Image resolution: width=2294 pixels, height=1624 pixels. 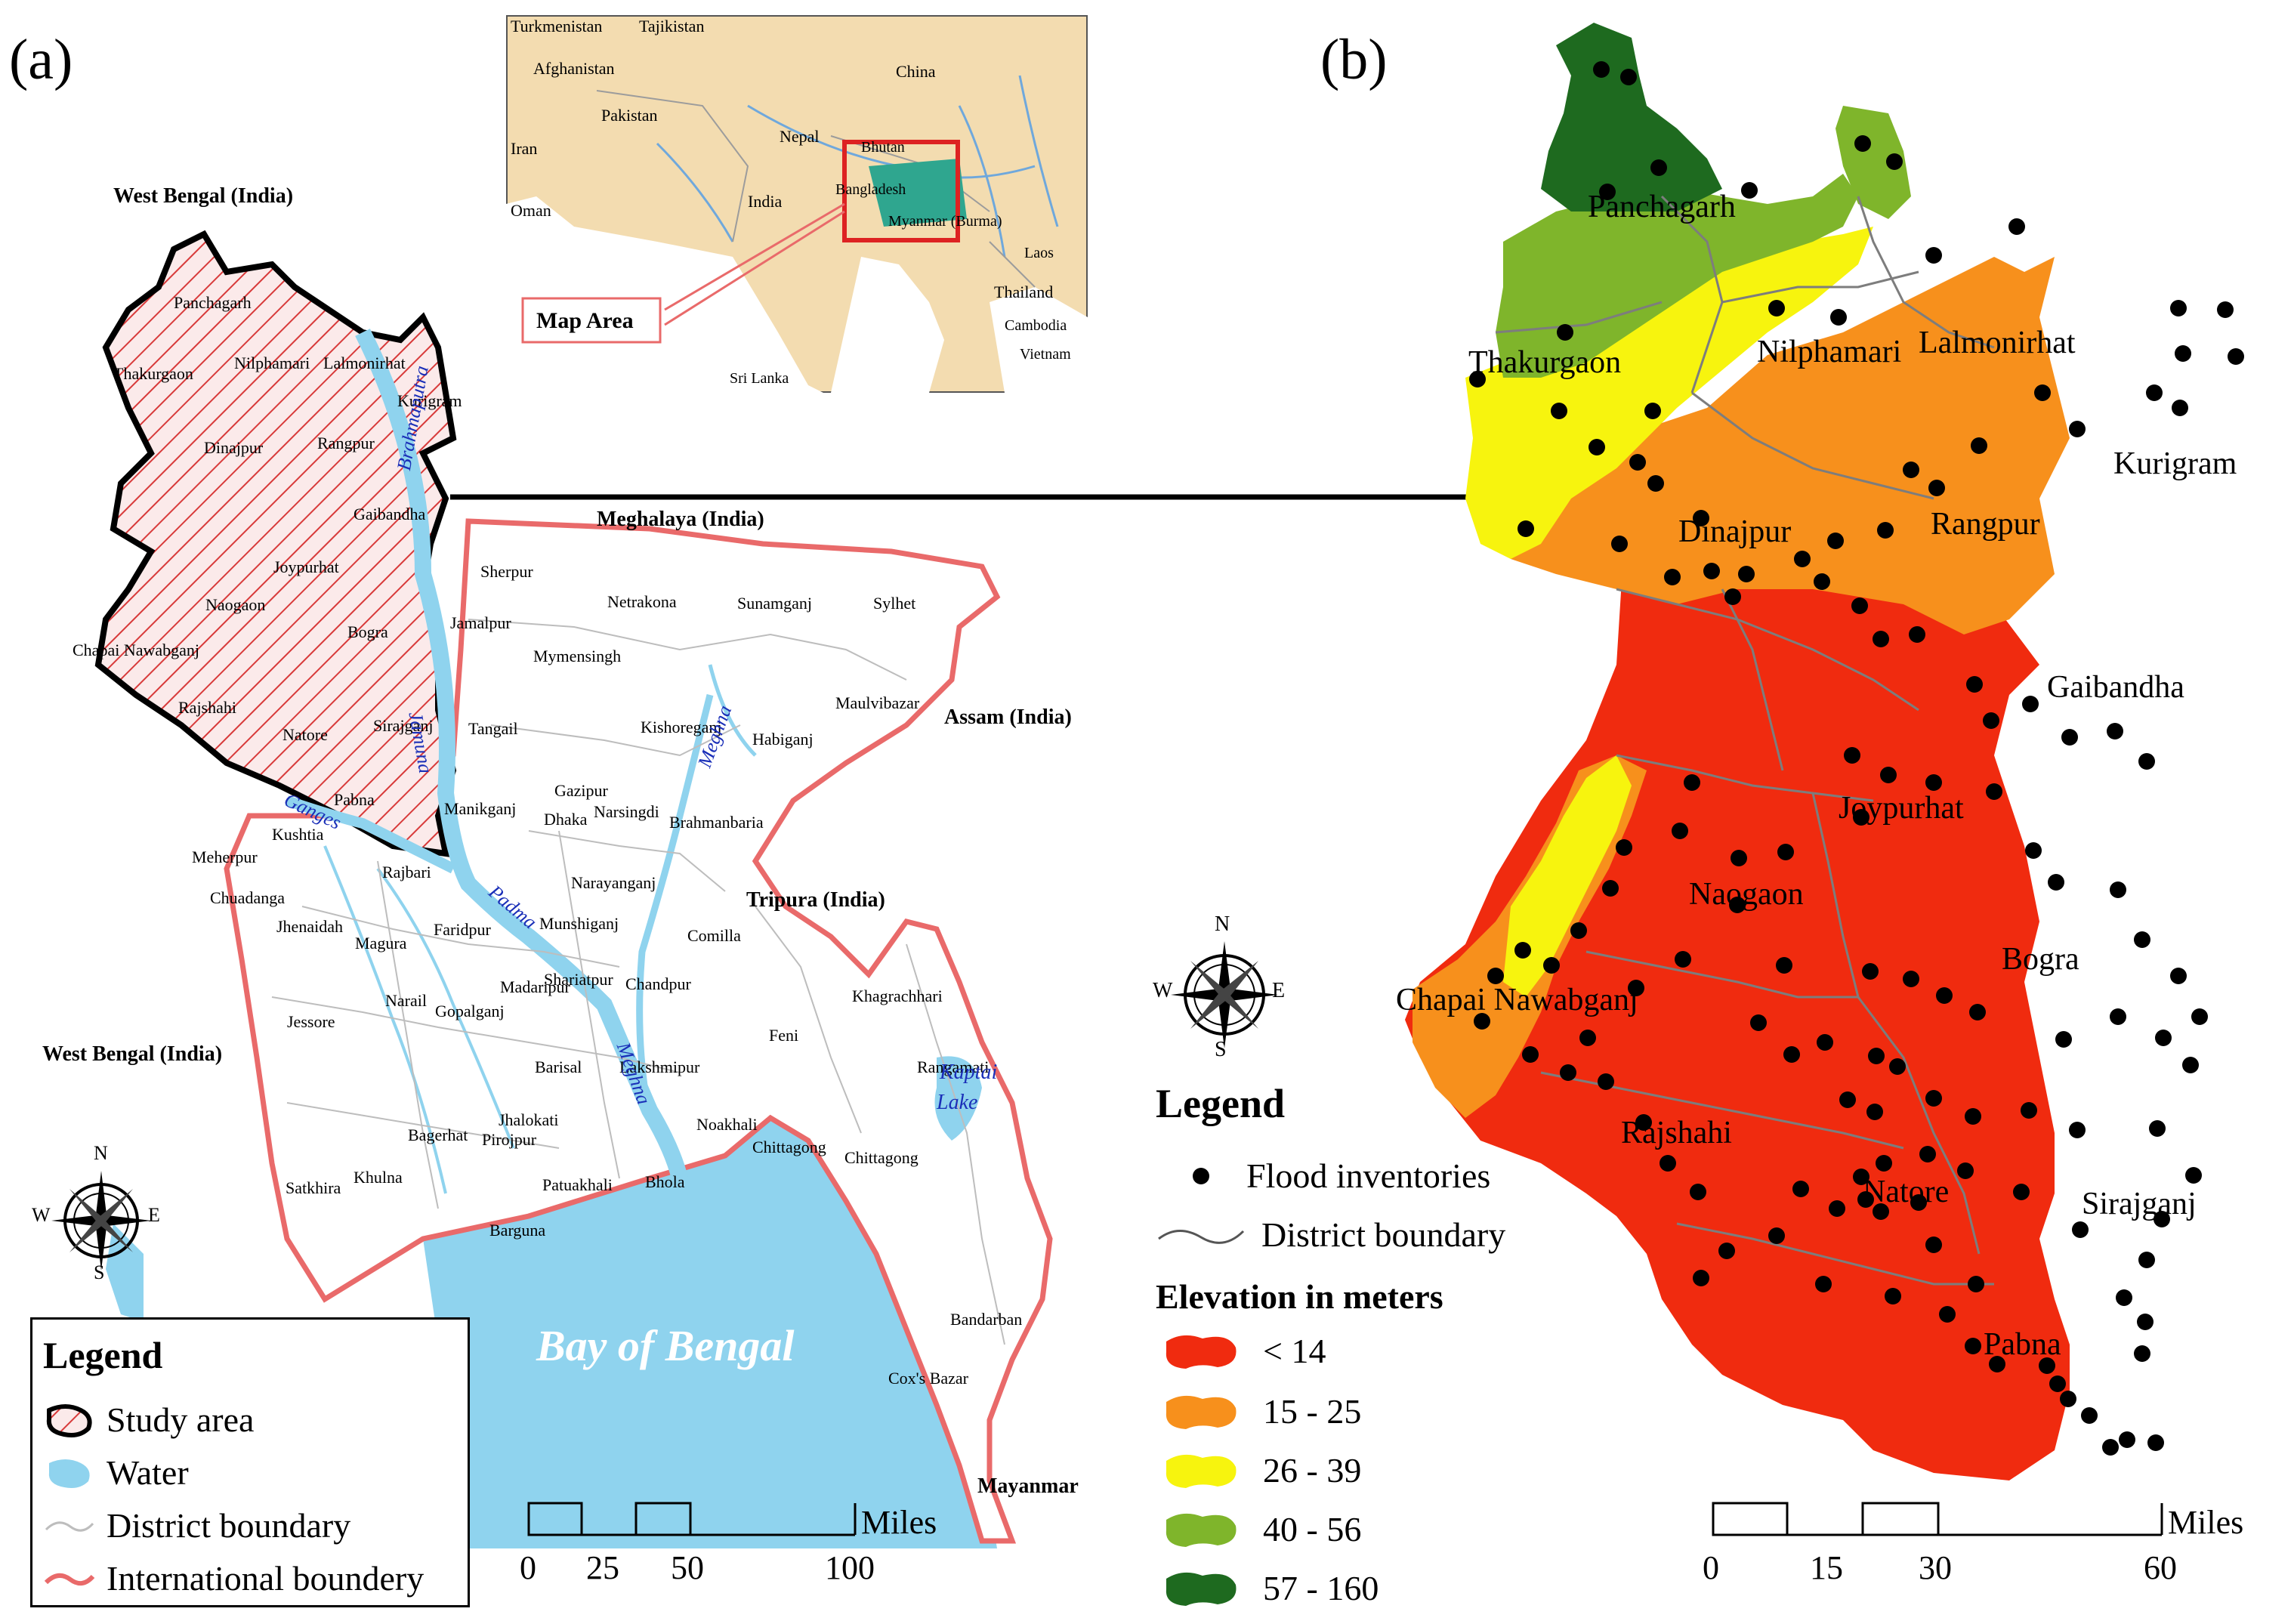 What do you see at coordinates (1222, 924) in the screenshot?
I see `compass-b-n: N` at bounding box center [1222, 924].